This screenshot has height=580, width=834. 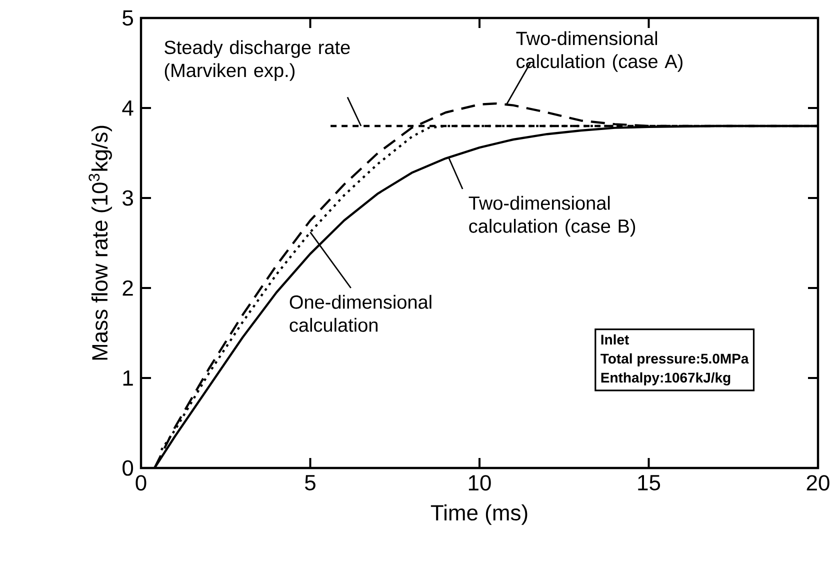 I want to click on x-tick-label: 5, so click(x=310, y=482).